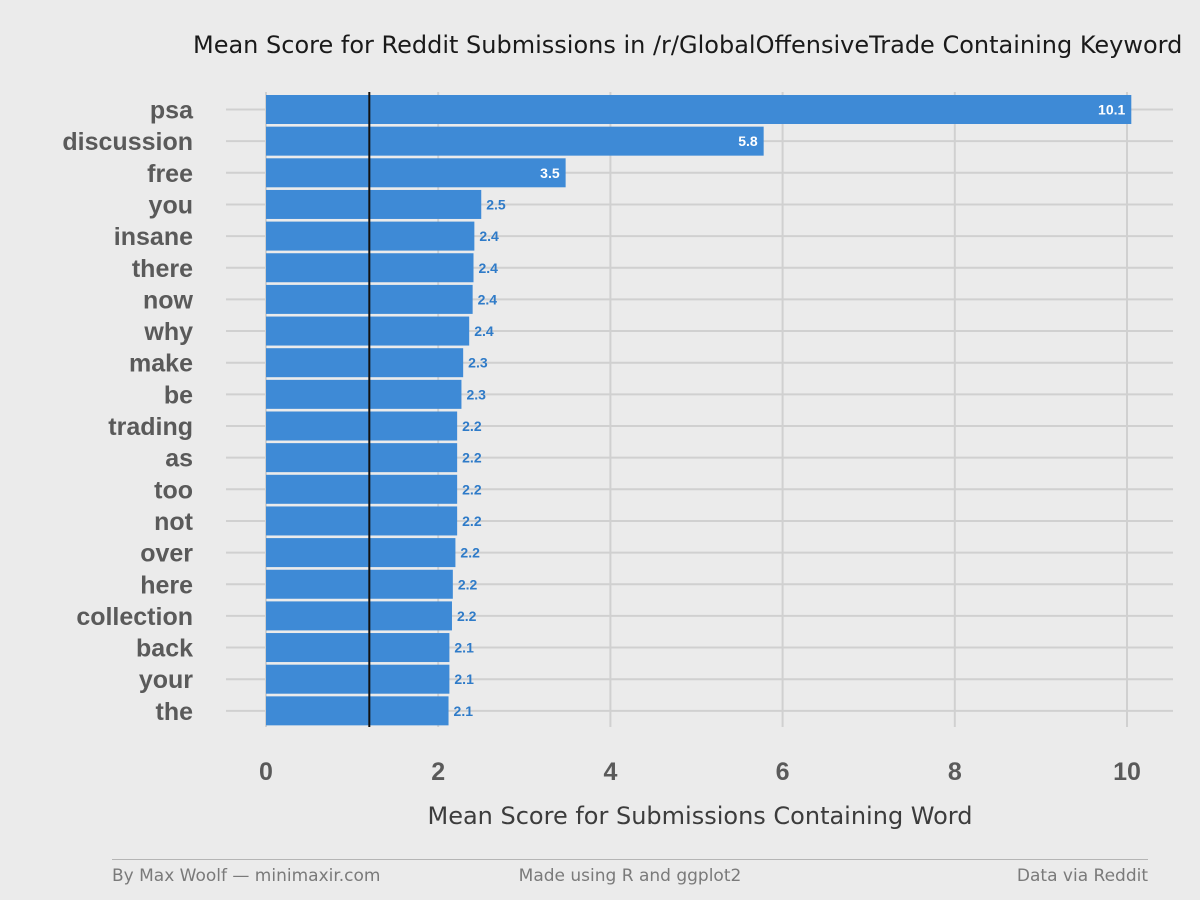  Describe the element at coordinates (266, 772) in the screenshot. I see `x-tick-label: 0` at that location.